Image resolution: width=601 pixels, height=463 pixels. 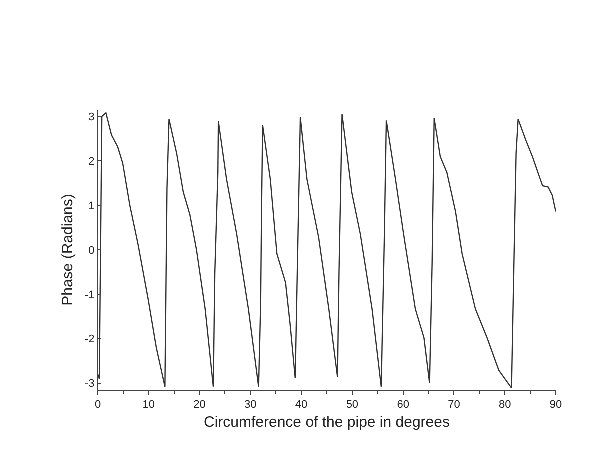 I want to click on x-tick-label: 70, so click(x=454, y=405).